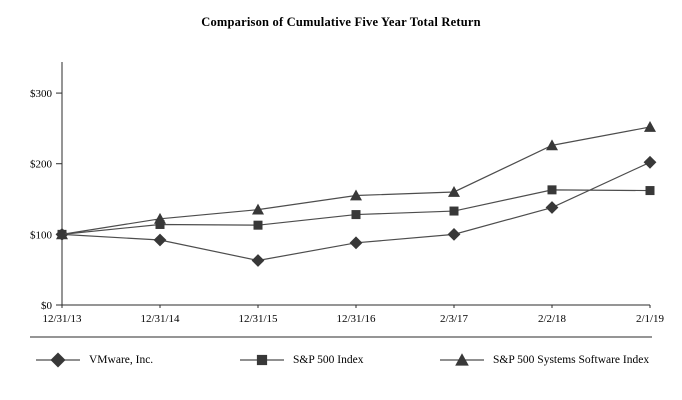  What do you see at coordinates (454, 319) in the screenshot?
I see `x-tick-label: 2/3/17` at bounding box center [454, 319].